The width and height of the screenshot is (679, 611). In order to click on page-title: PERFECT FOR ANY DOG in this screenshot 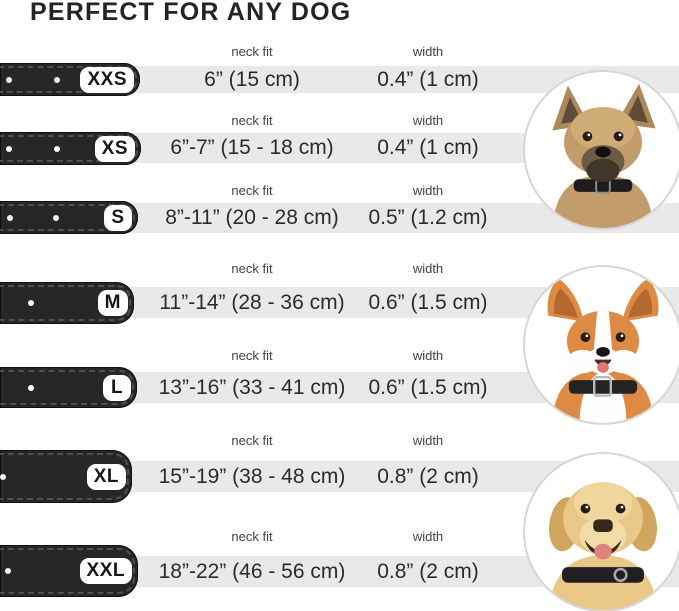, I will do `click(191, 13)`.